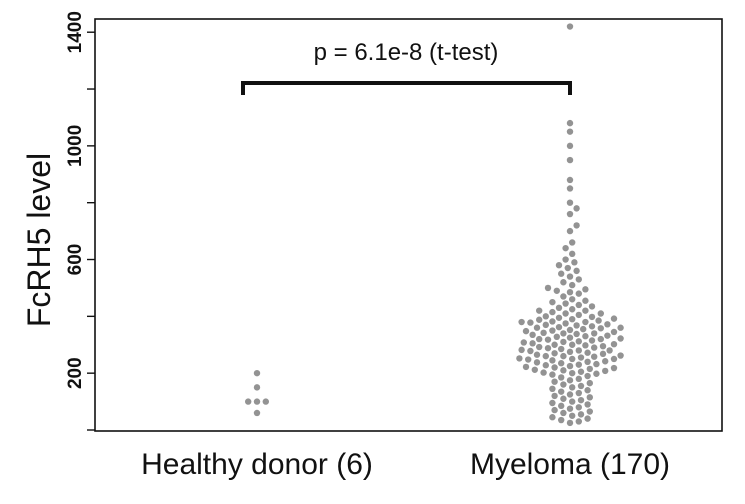  What do you see at coordinates (39, 240) in the screenshot?
I see `y-axis-title: FcRH5 level` at bounding box center [39, 240].